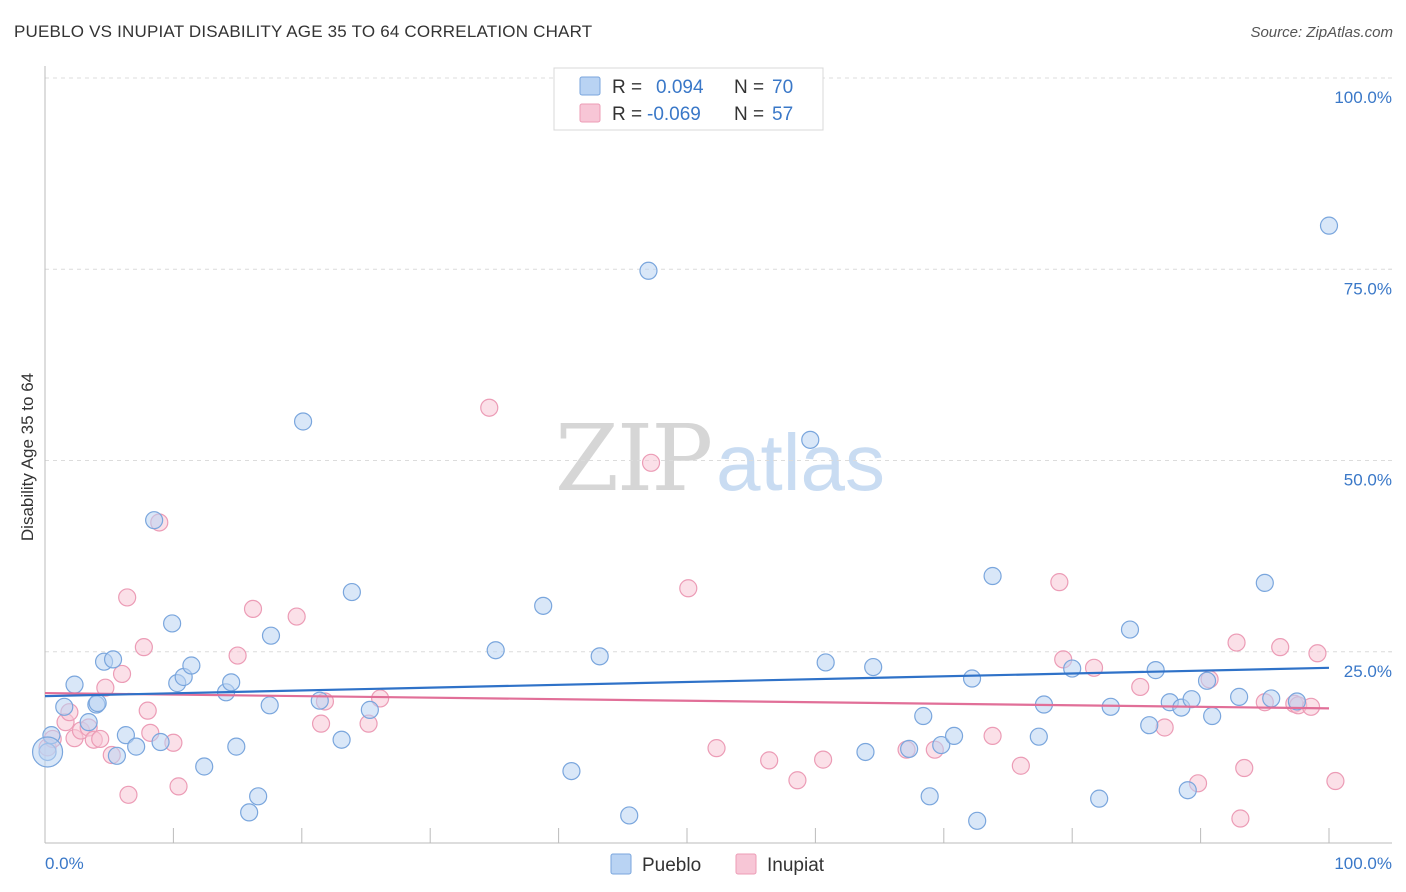 This screenshot has height=892, width=1406. What do you see at coordinates (633, 458) in the screenshot?
I see `watermark-zip: ZIP` at bounding box center [633, 458].